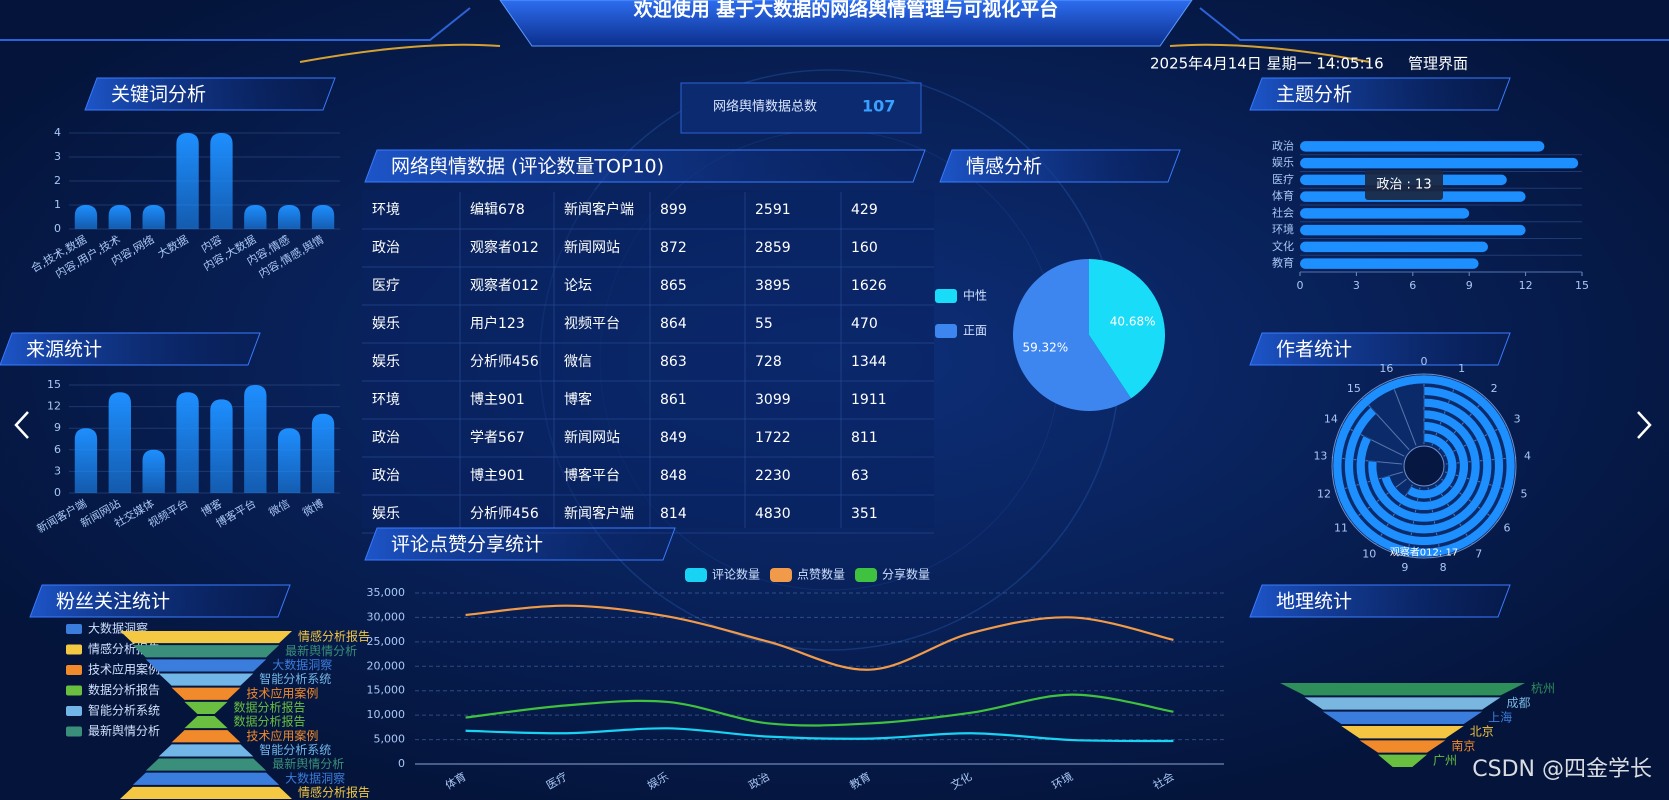 This screenshot has height=800, width=1669. Describe the element at coordinates (295, 749) in the screenshot. I see `funnel-label: 智能分析系统` at that location.